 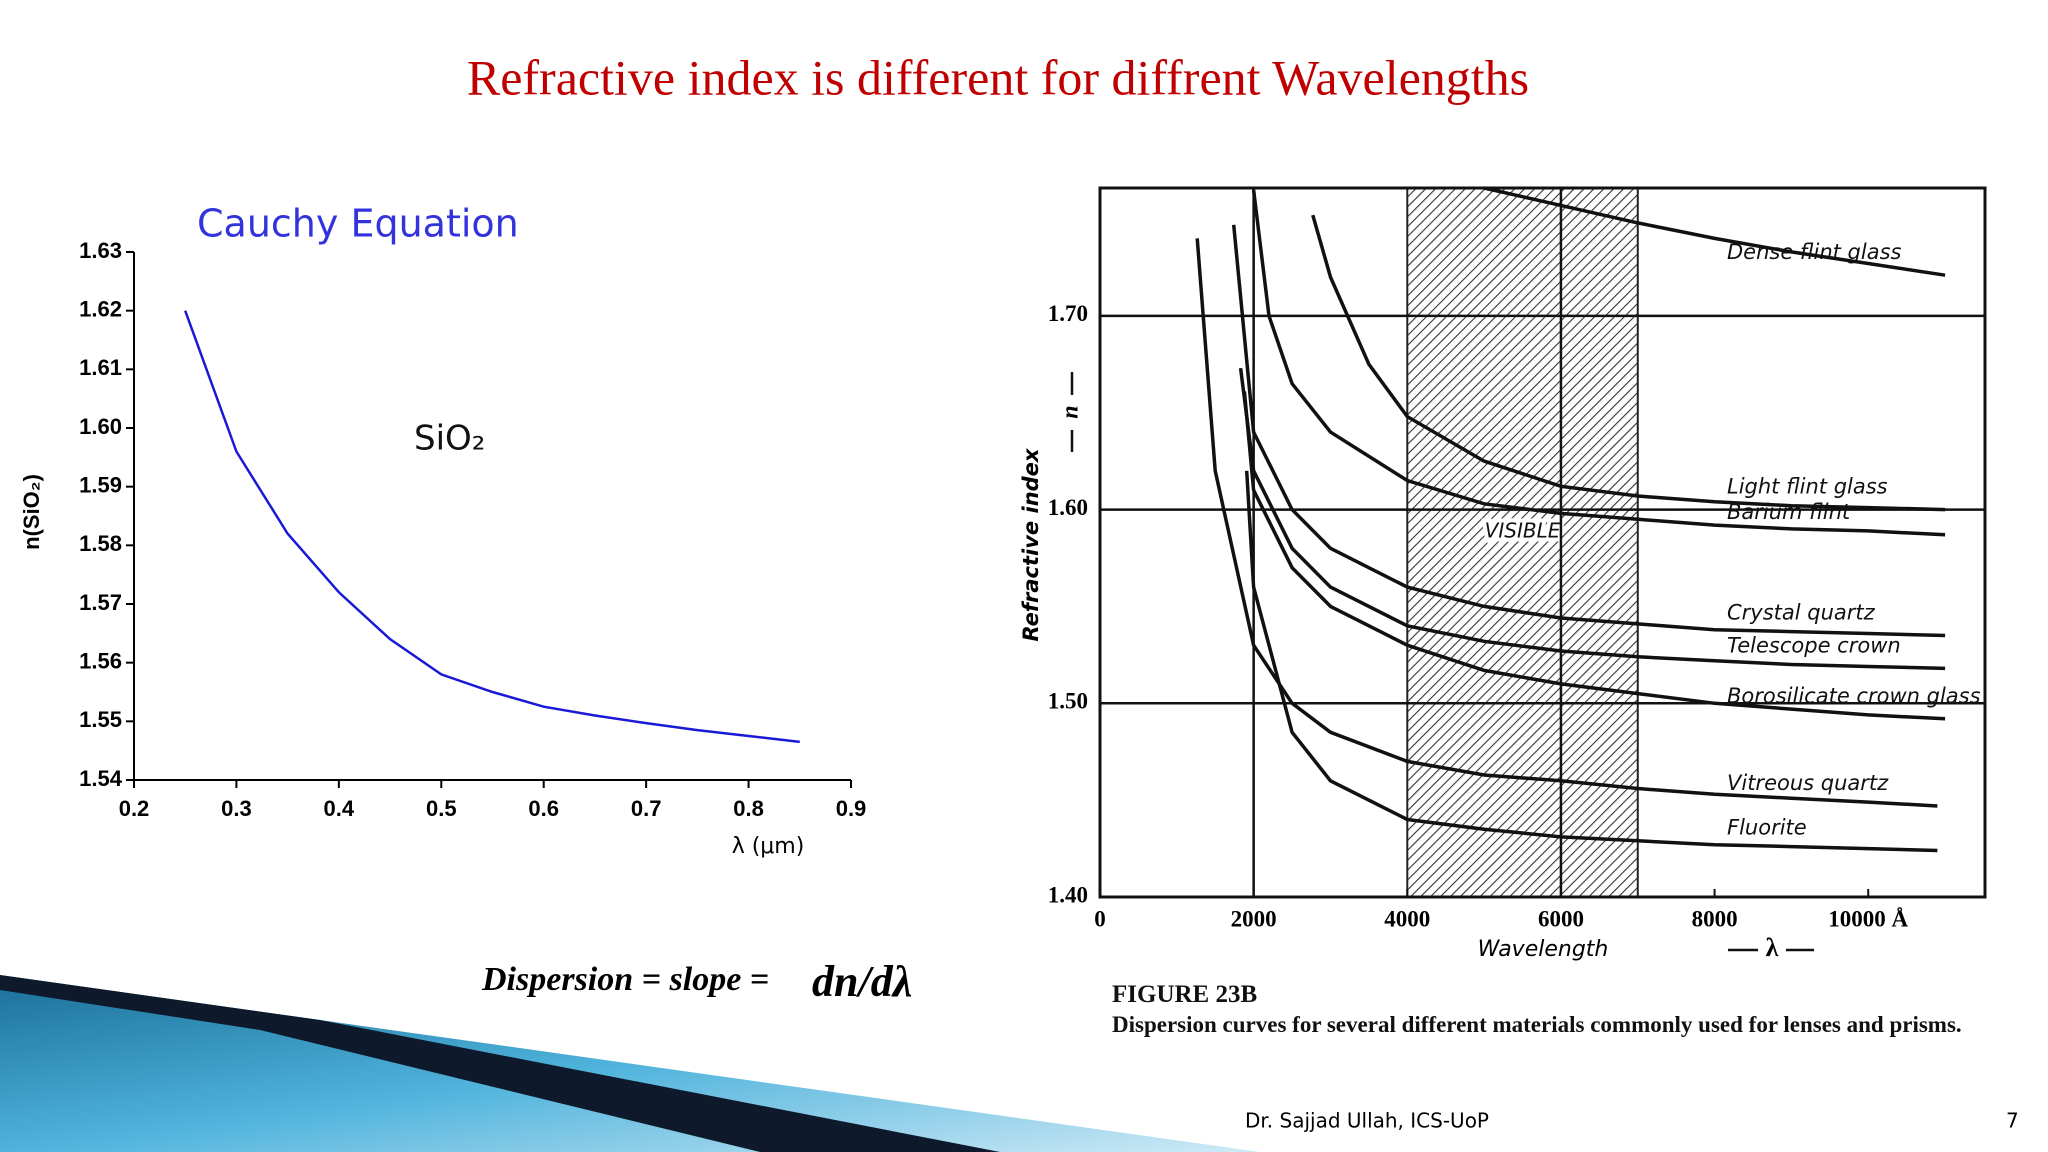 What do you see at coordinates (646, 808) in the screenshot?
I see `x-tick-label: 0.7` at bounding box center [646, 808].